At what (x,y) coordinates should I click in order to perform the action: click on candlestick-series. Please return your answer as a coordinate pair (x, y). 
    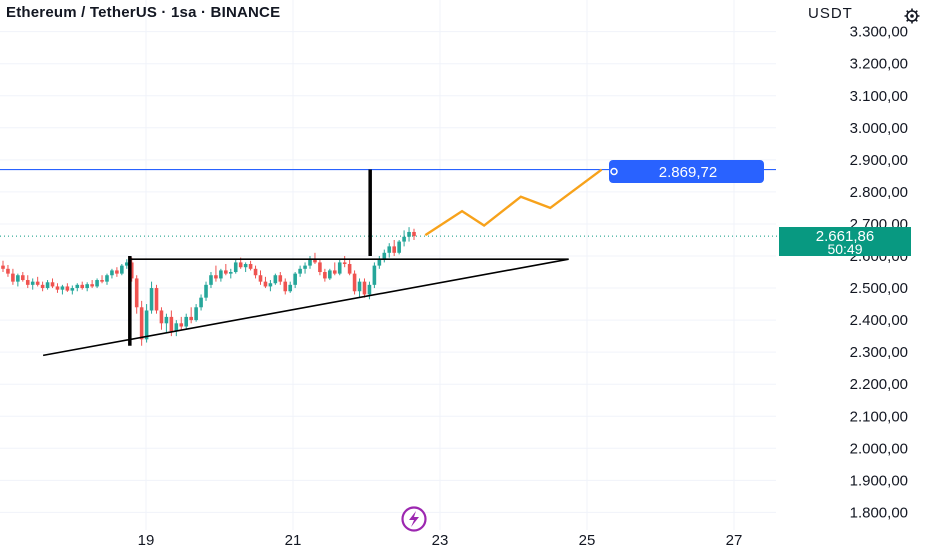
    Looking at the image, I should click on (208, 286).